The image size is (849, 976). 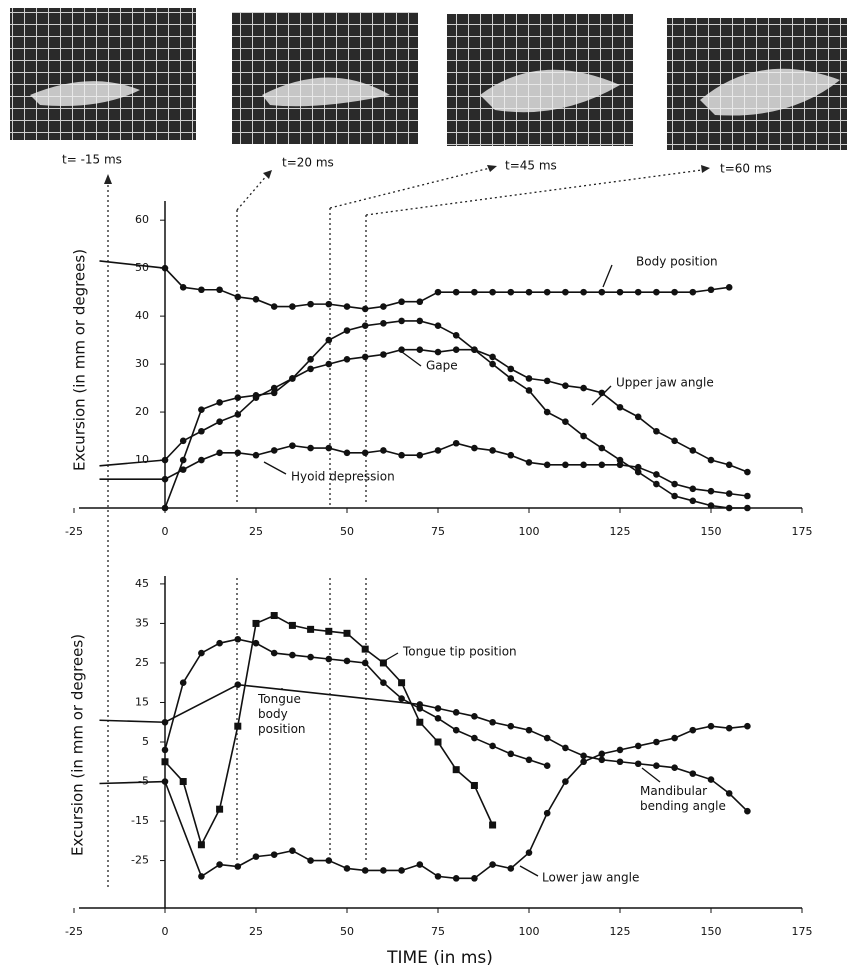 What do you see at coordinates (442, 366) in the screenshot?
I see `series-label: Gape` at bounding box center [442, 366].